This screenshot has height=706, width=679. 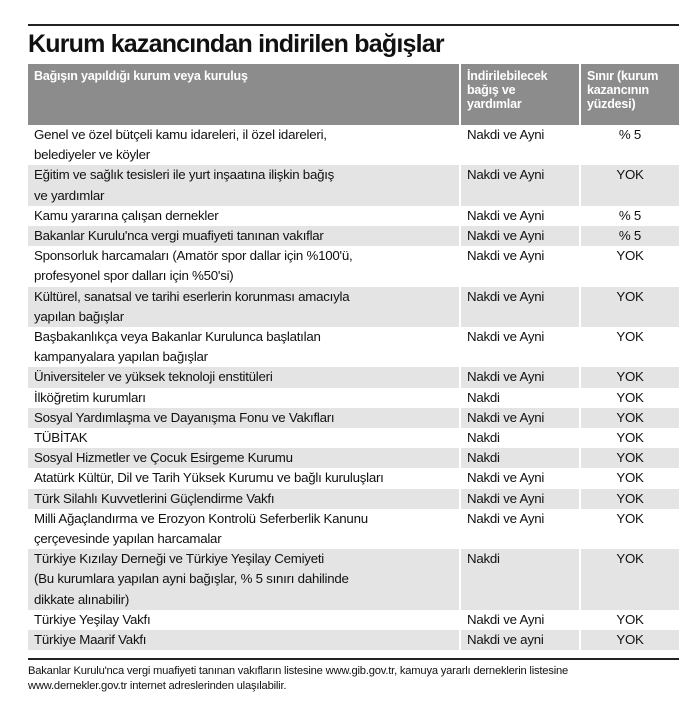 What do you see at coordinates (61, 438) in the screenshot?
I see `table-cell: TÜBİTAK` at bounding box center [61, 438].